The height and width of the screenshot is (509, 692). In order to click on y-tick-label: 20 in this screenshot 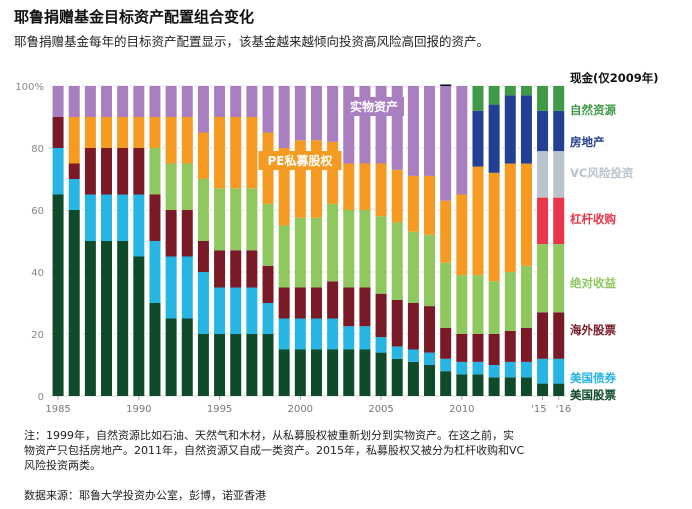, I will do `click(37, 335)`.